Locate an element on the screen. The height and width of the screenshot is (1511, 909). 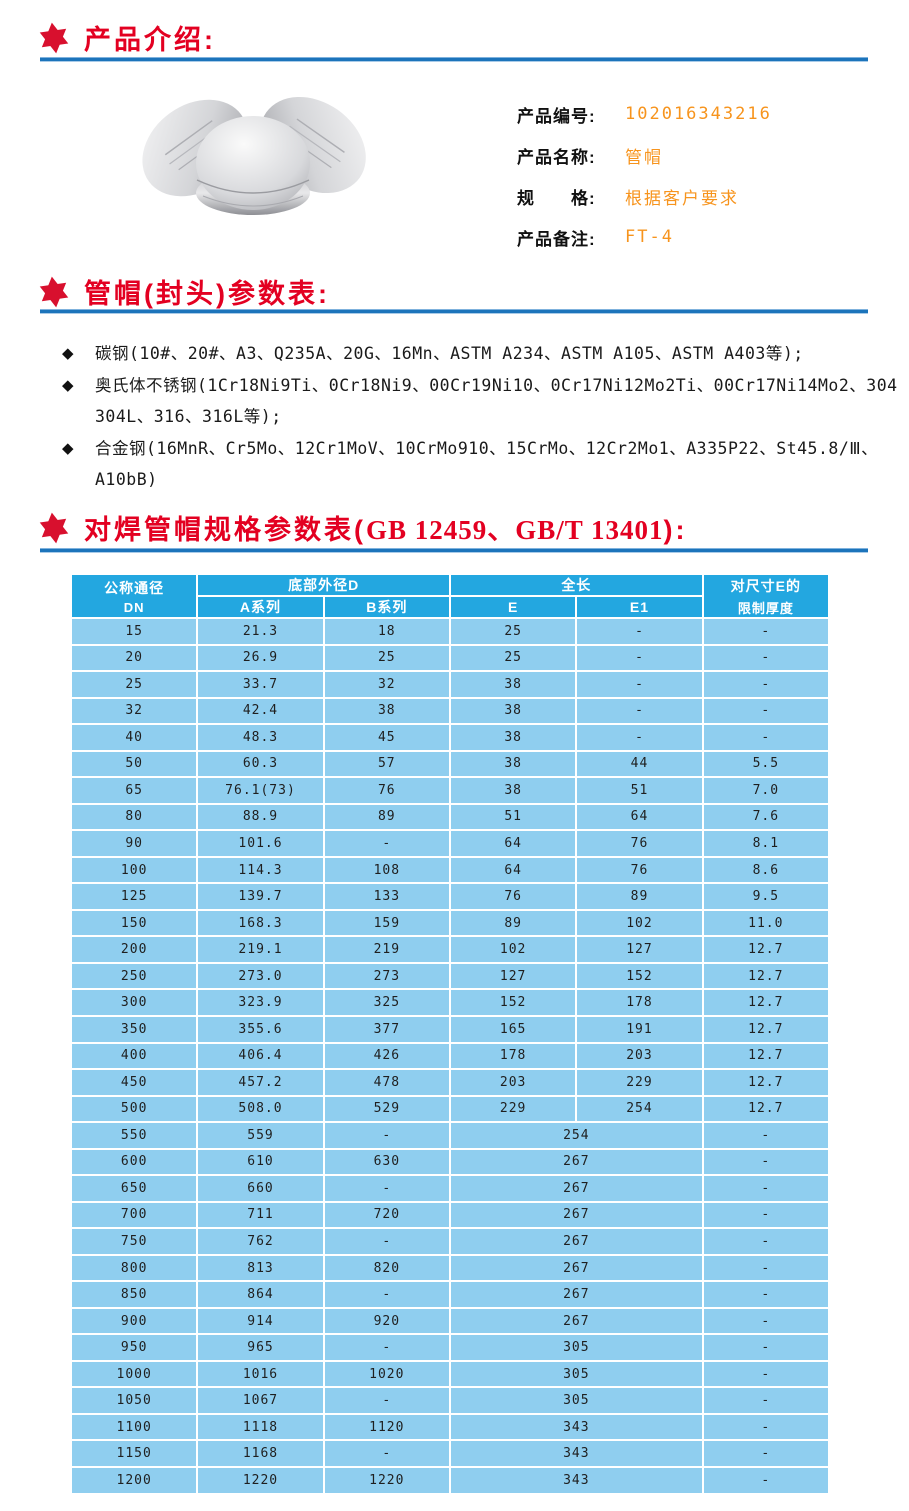
table-row: 40 48.3 45 38- - is located at coordinates (450, 737).